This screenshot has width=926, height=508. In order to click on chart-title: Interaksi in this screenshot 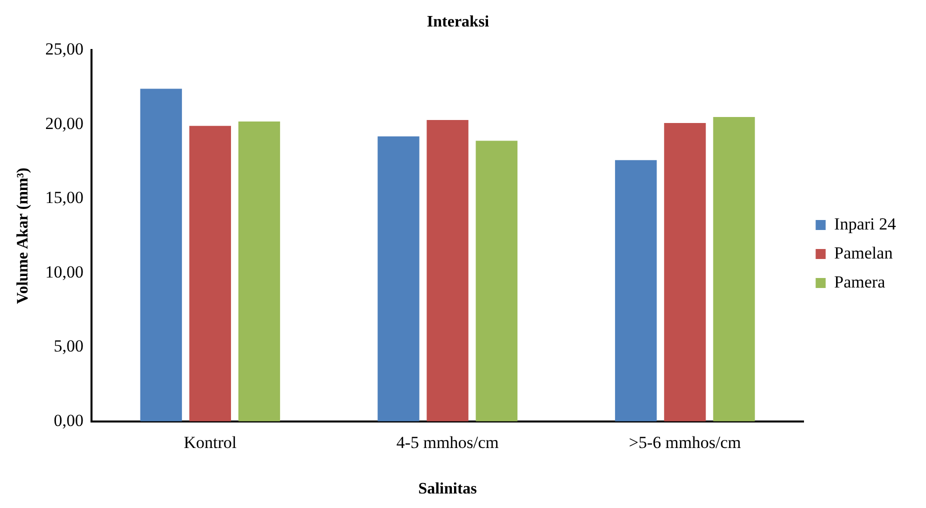, I will do `click(458, 22)`.